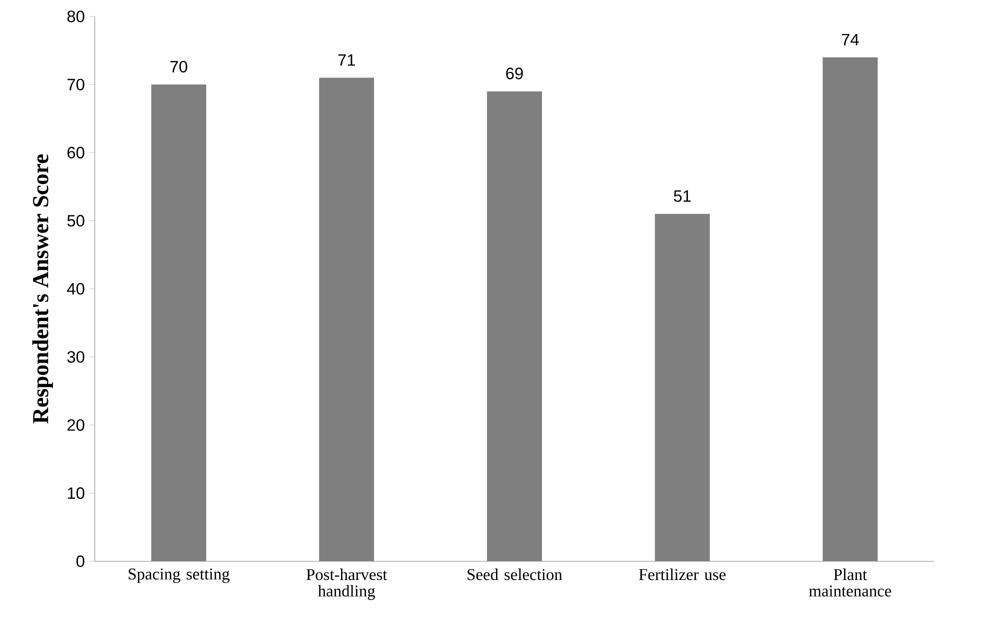 The width and height of the screenshot is (999, 623). What do you see at coordinates (75, 16) in the screenshot?
I see `y-tick-label: 80` at bounding box center [75, 16].